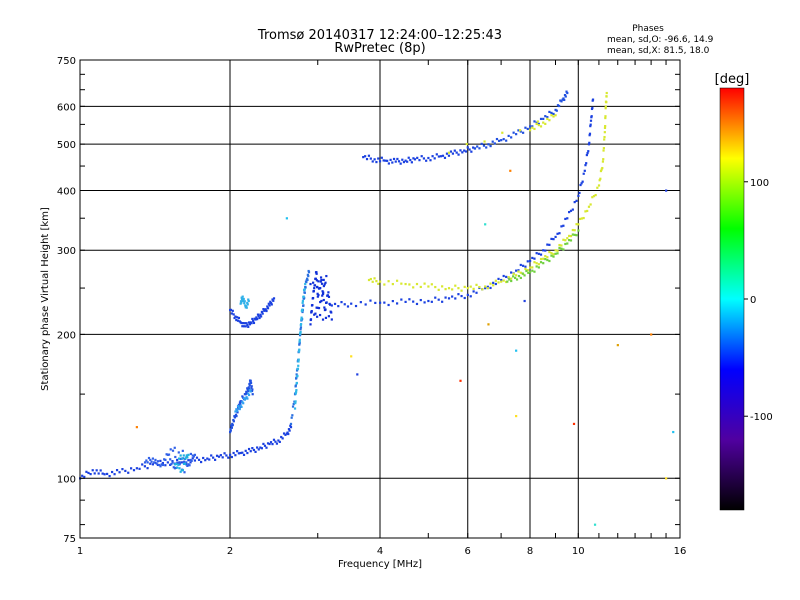 The width and height of the screenshot is (800, 600). What do you see at coordinates (66, 191) in the screenshot?
I see `y-tick-label: 400` at bounding box center [66, 191].